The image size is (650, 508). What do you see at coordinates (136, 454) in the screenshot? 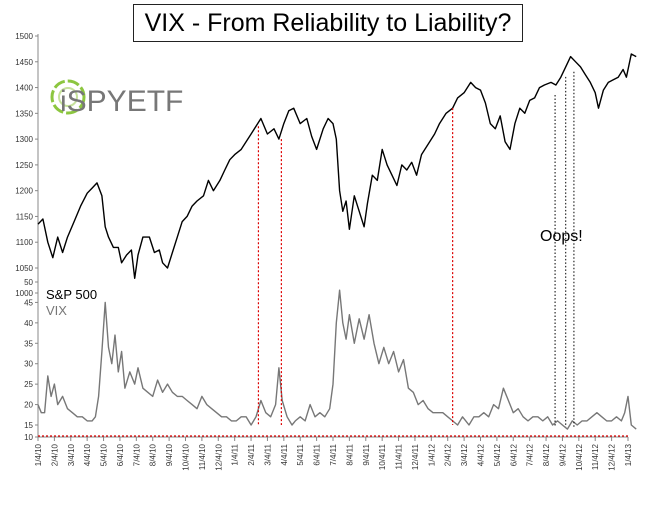
I see `x-tick-label: 7/4/10` at bounding box center [136, 454].